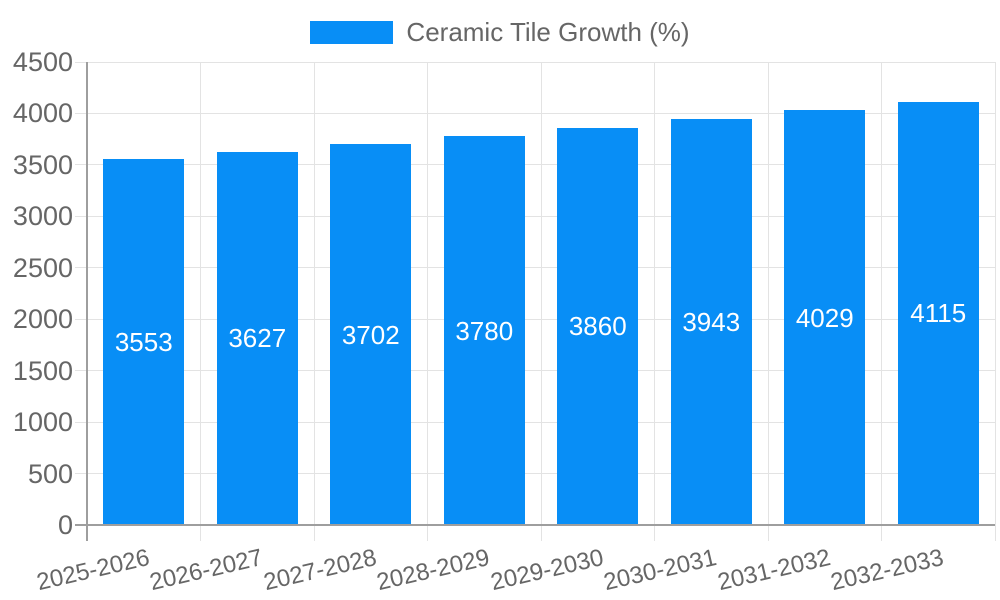  Describe the element at coordinates (42, 370) in the screenshot. I see `y-axis-label: 1500` at that location.